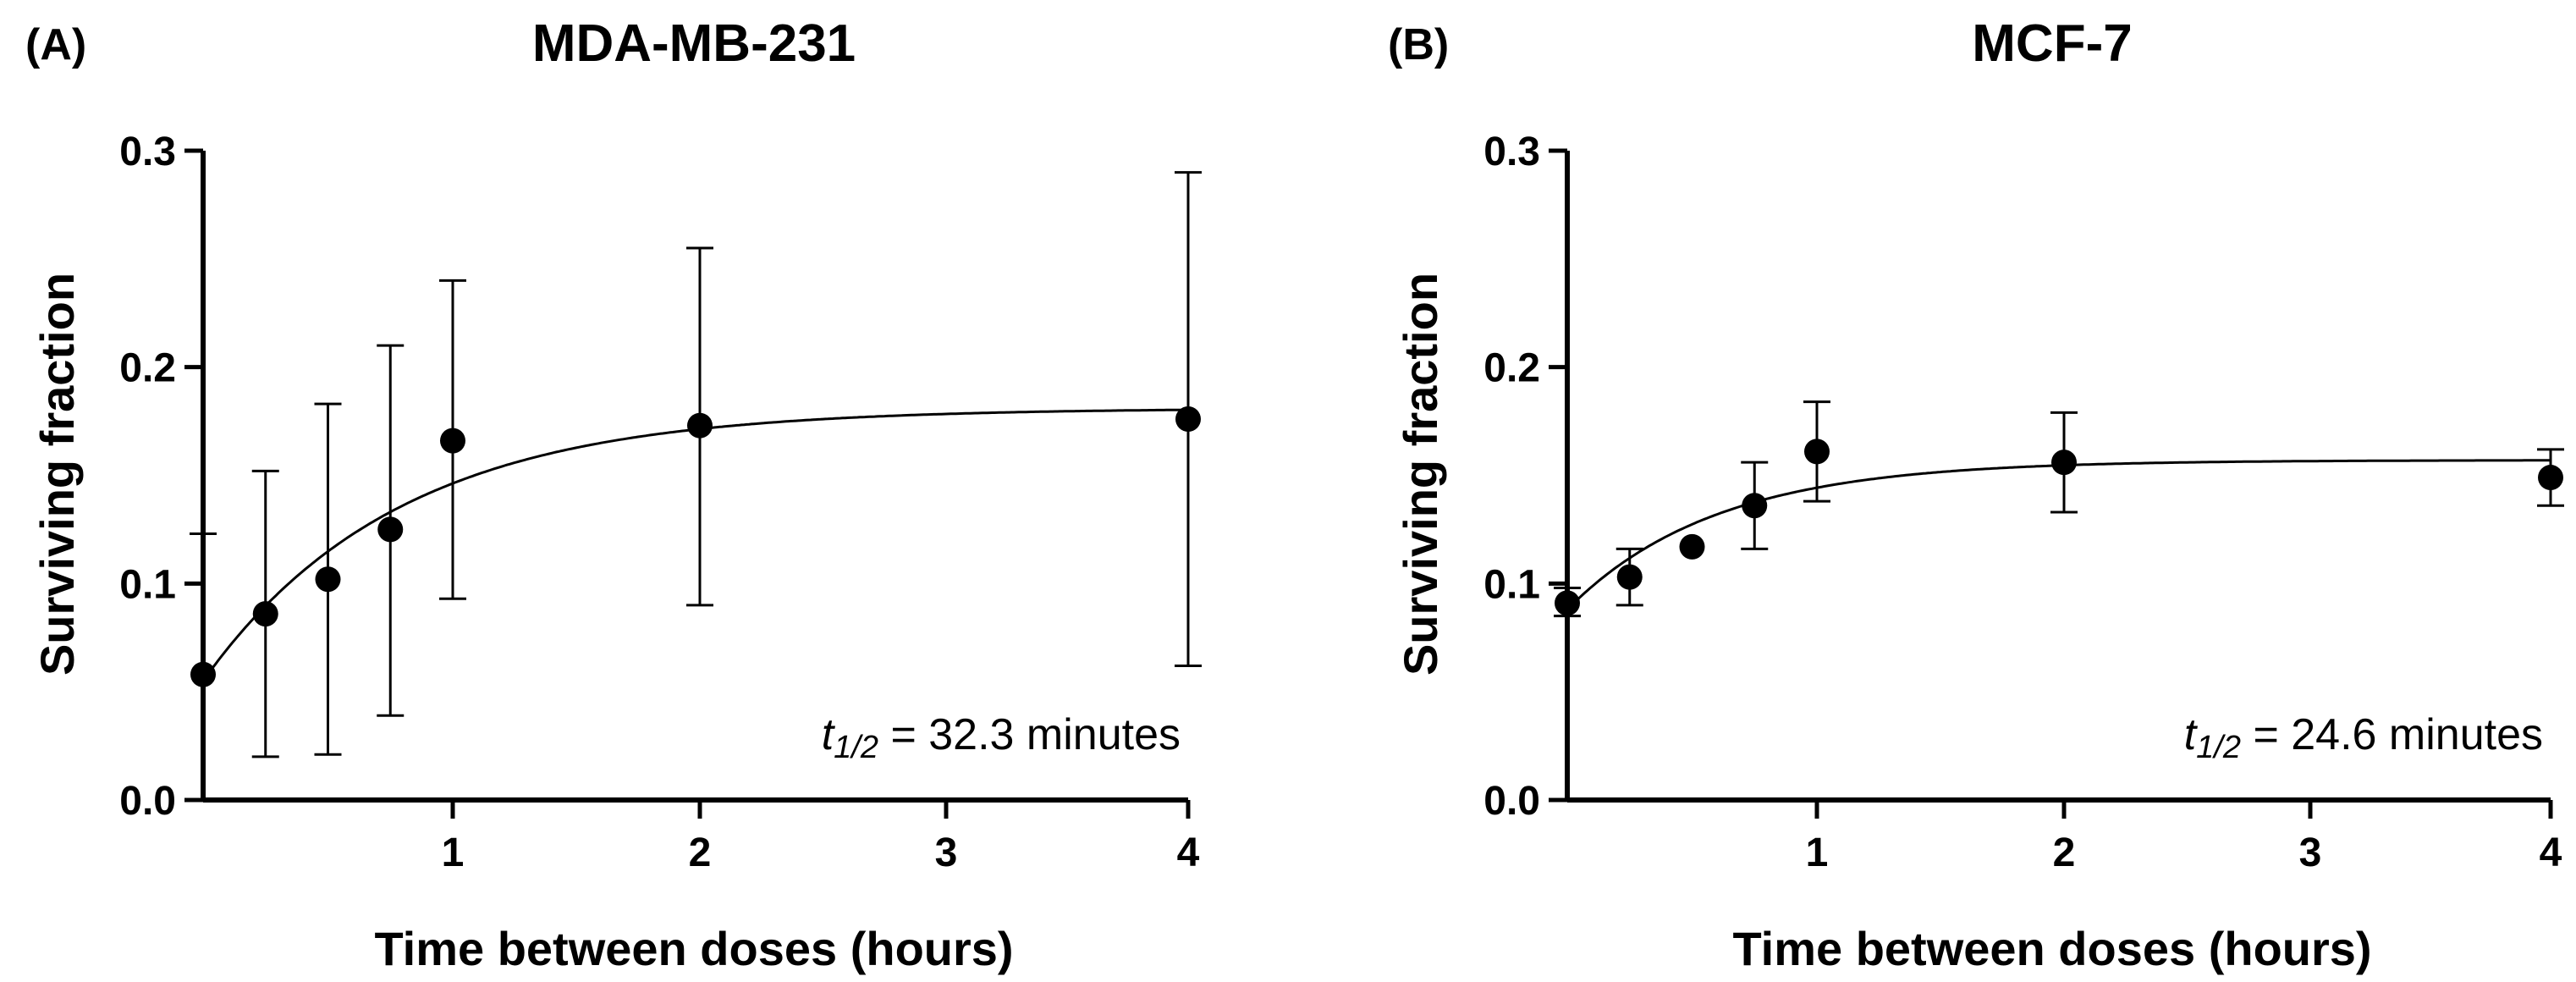 This screenshot has height=982, width=2576. I want to click on panel-a-title: MDA-MB-231, so click(694, 44).